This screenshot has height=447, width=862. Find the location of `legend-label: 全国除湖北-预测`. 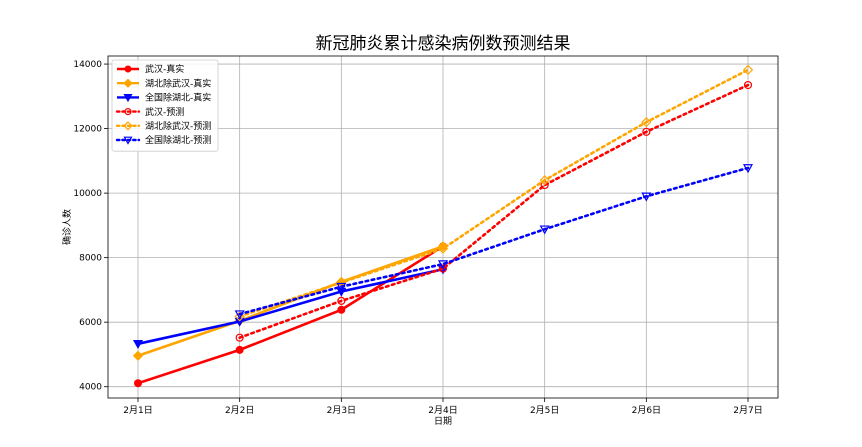

legend-label: 全国除湖北-预测 is located at coordinates (178, 140).